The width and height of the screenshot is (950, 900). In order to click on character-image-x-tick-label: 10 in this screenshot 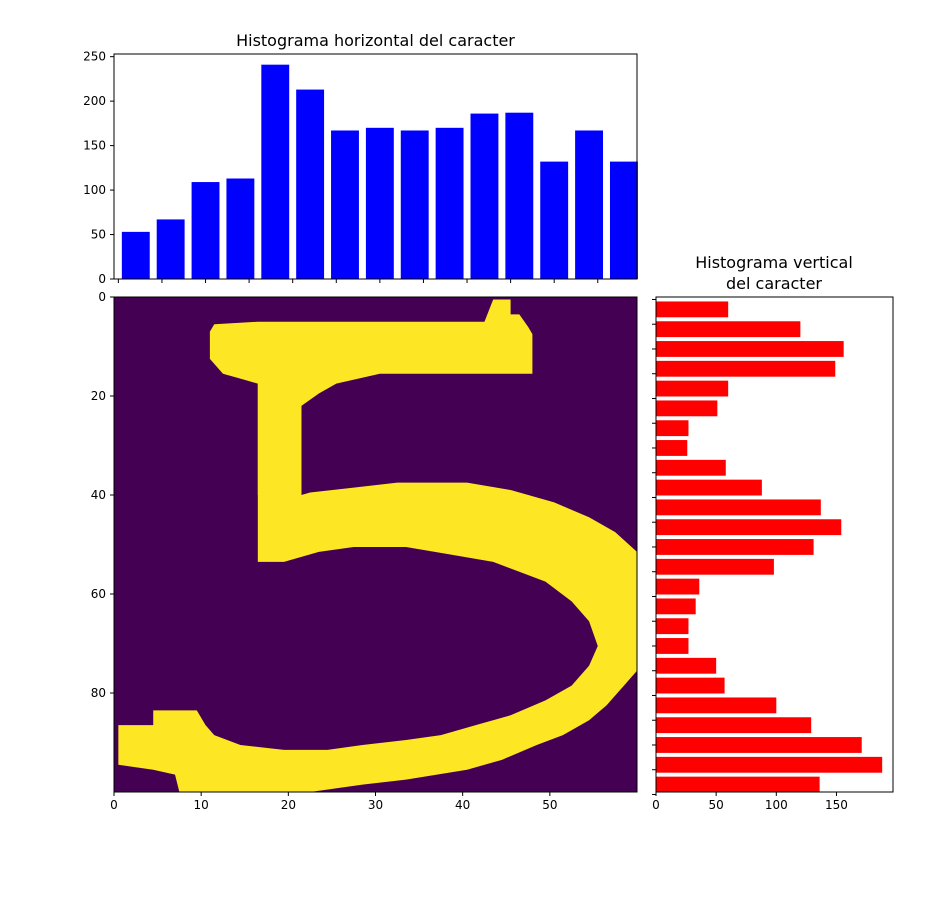, I will do `click(201, 805)`.